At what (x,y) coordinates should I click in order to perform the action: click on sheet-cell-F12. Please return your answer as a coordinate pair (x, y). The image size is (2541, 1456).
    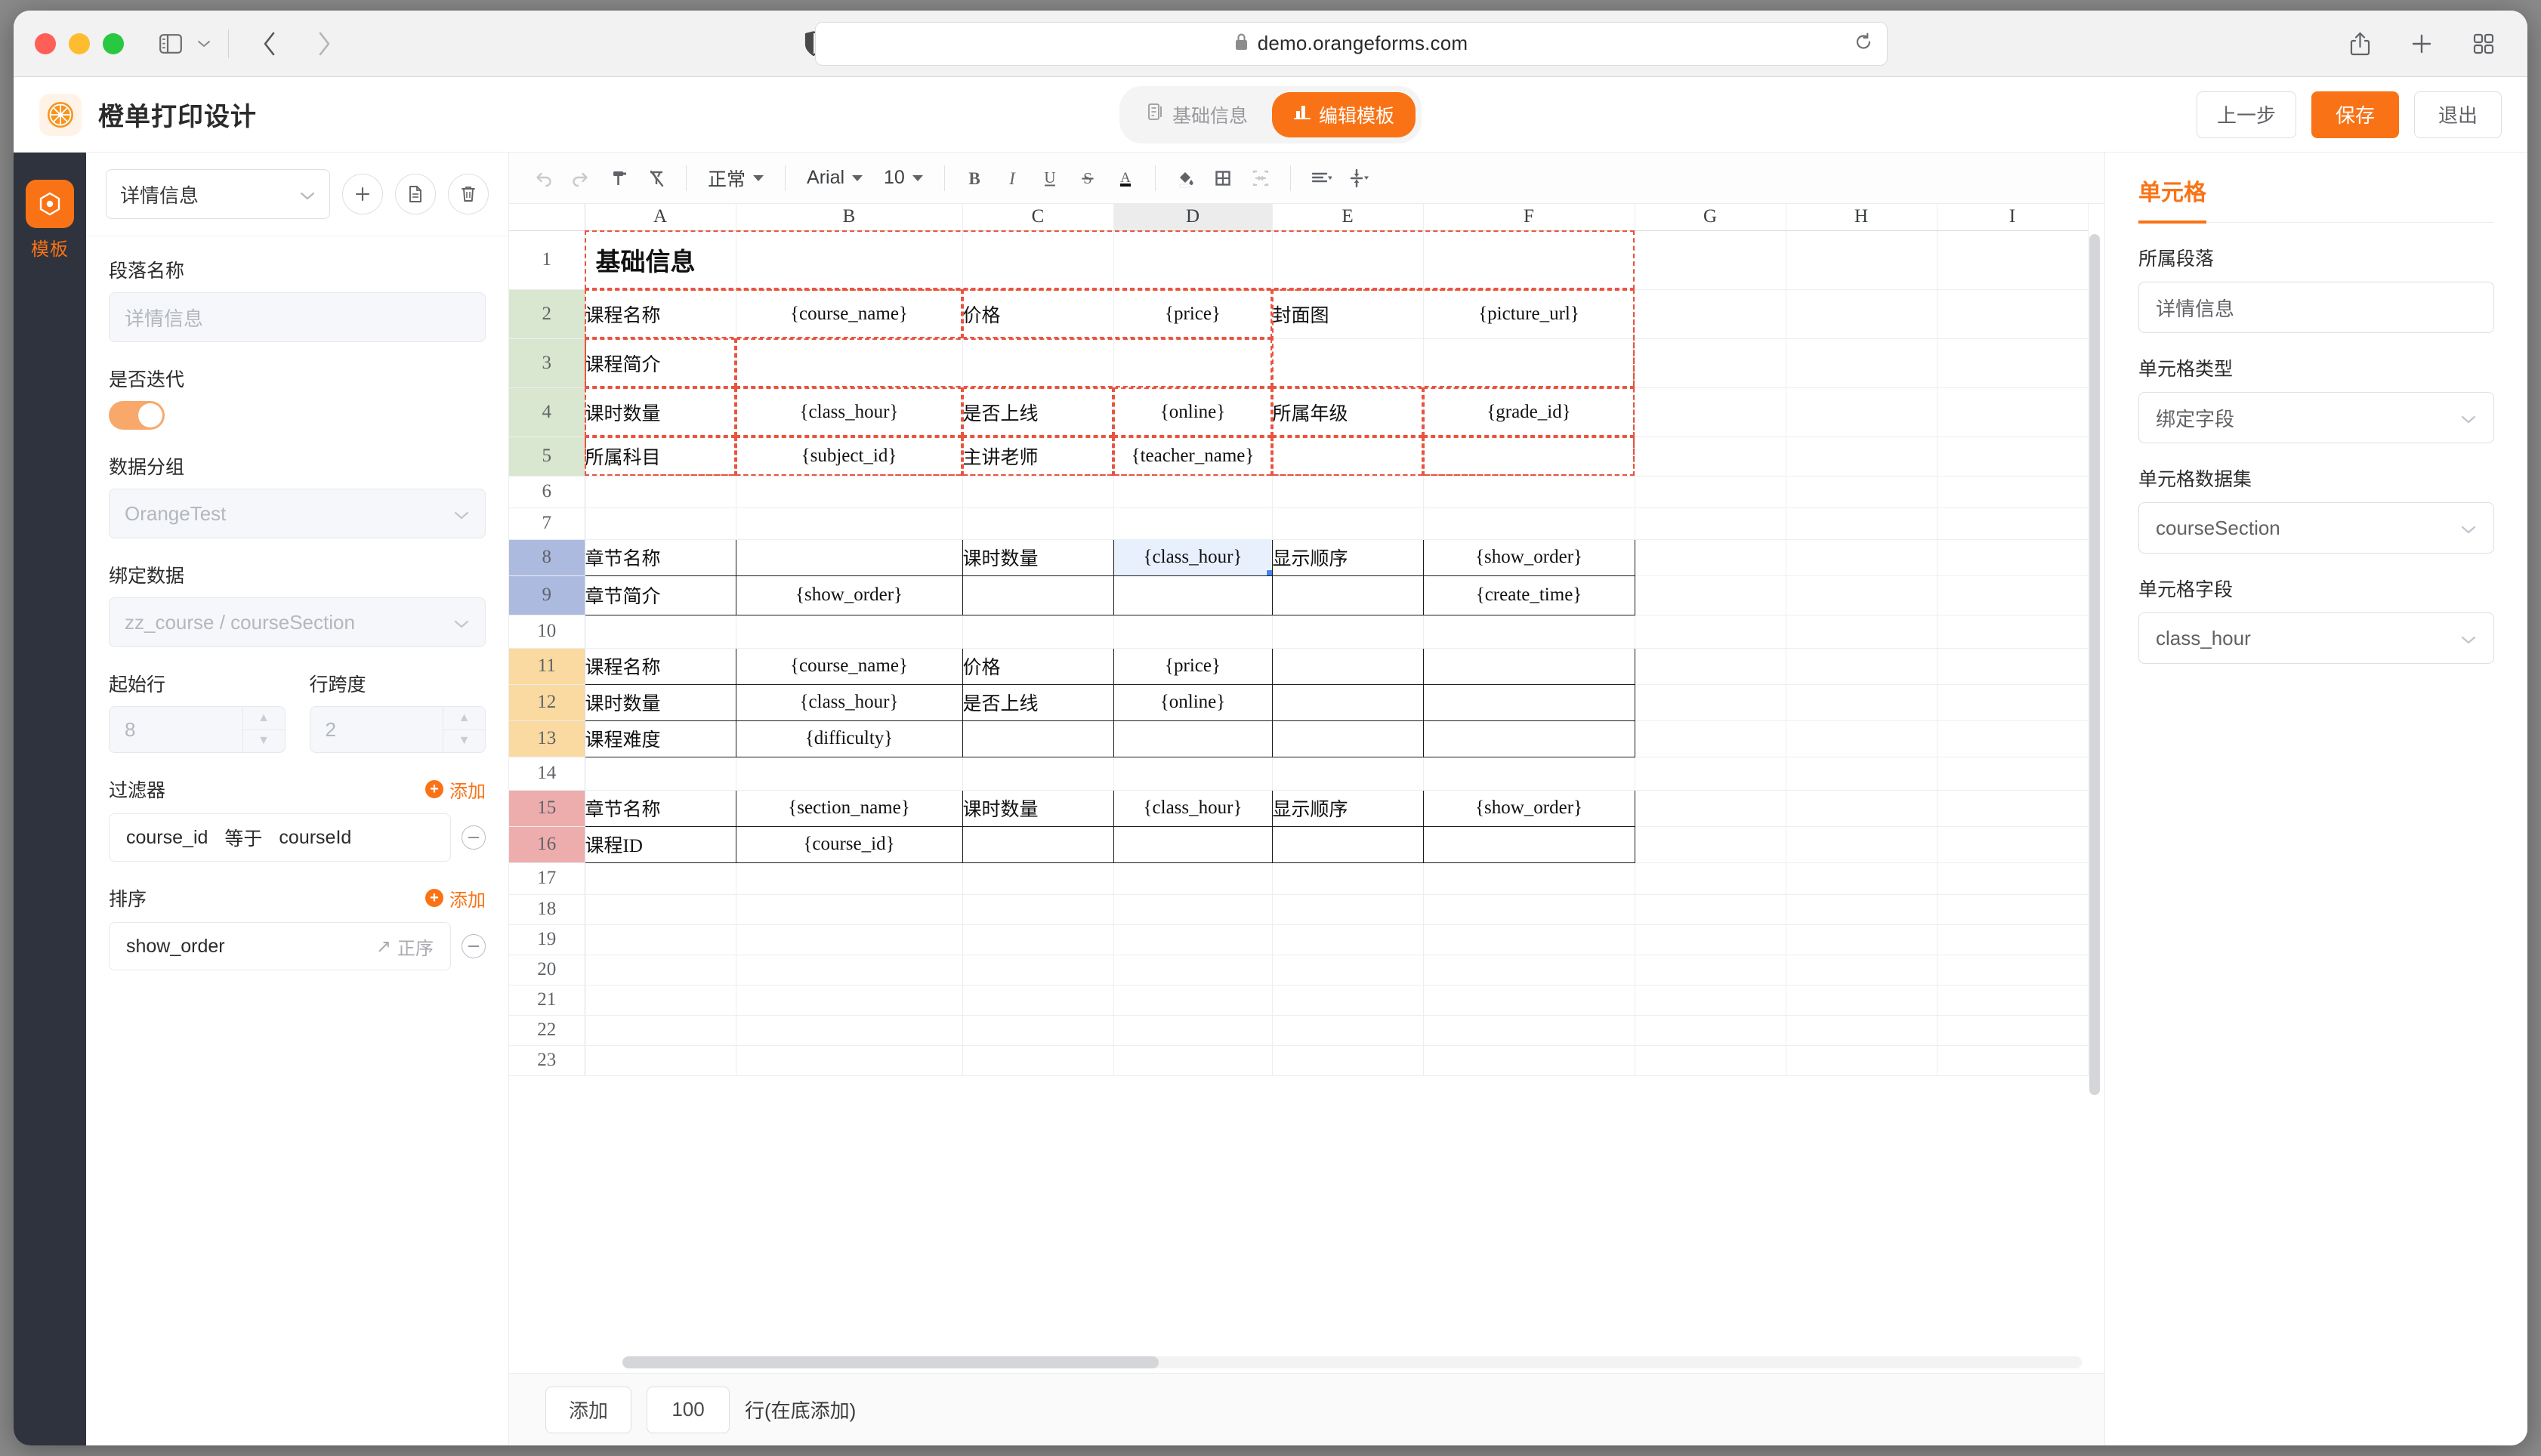
    Looking at the image, I should click on (1528, 702).